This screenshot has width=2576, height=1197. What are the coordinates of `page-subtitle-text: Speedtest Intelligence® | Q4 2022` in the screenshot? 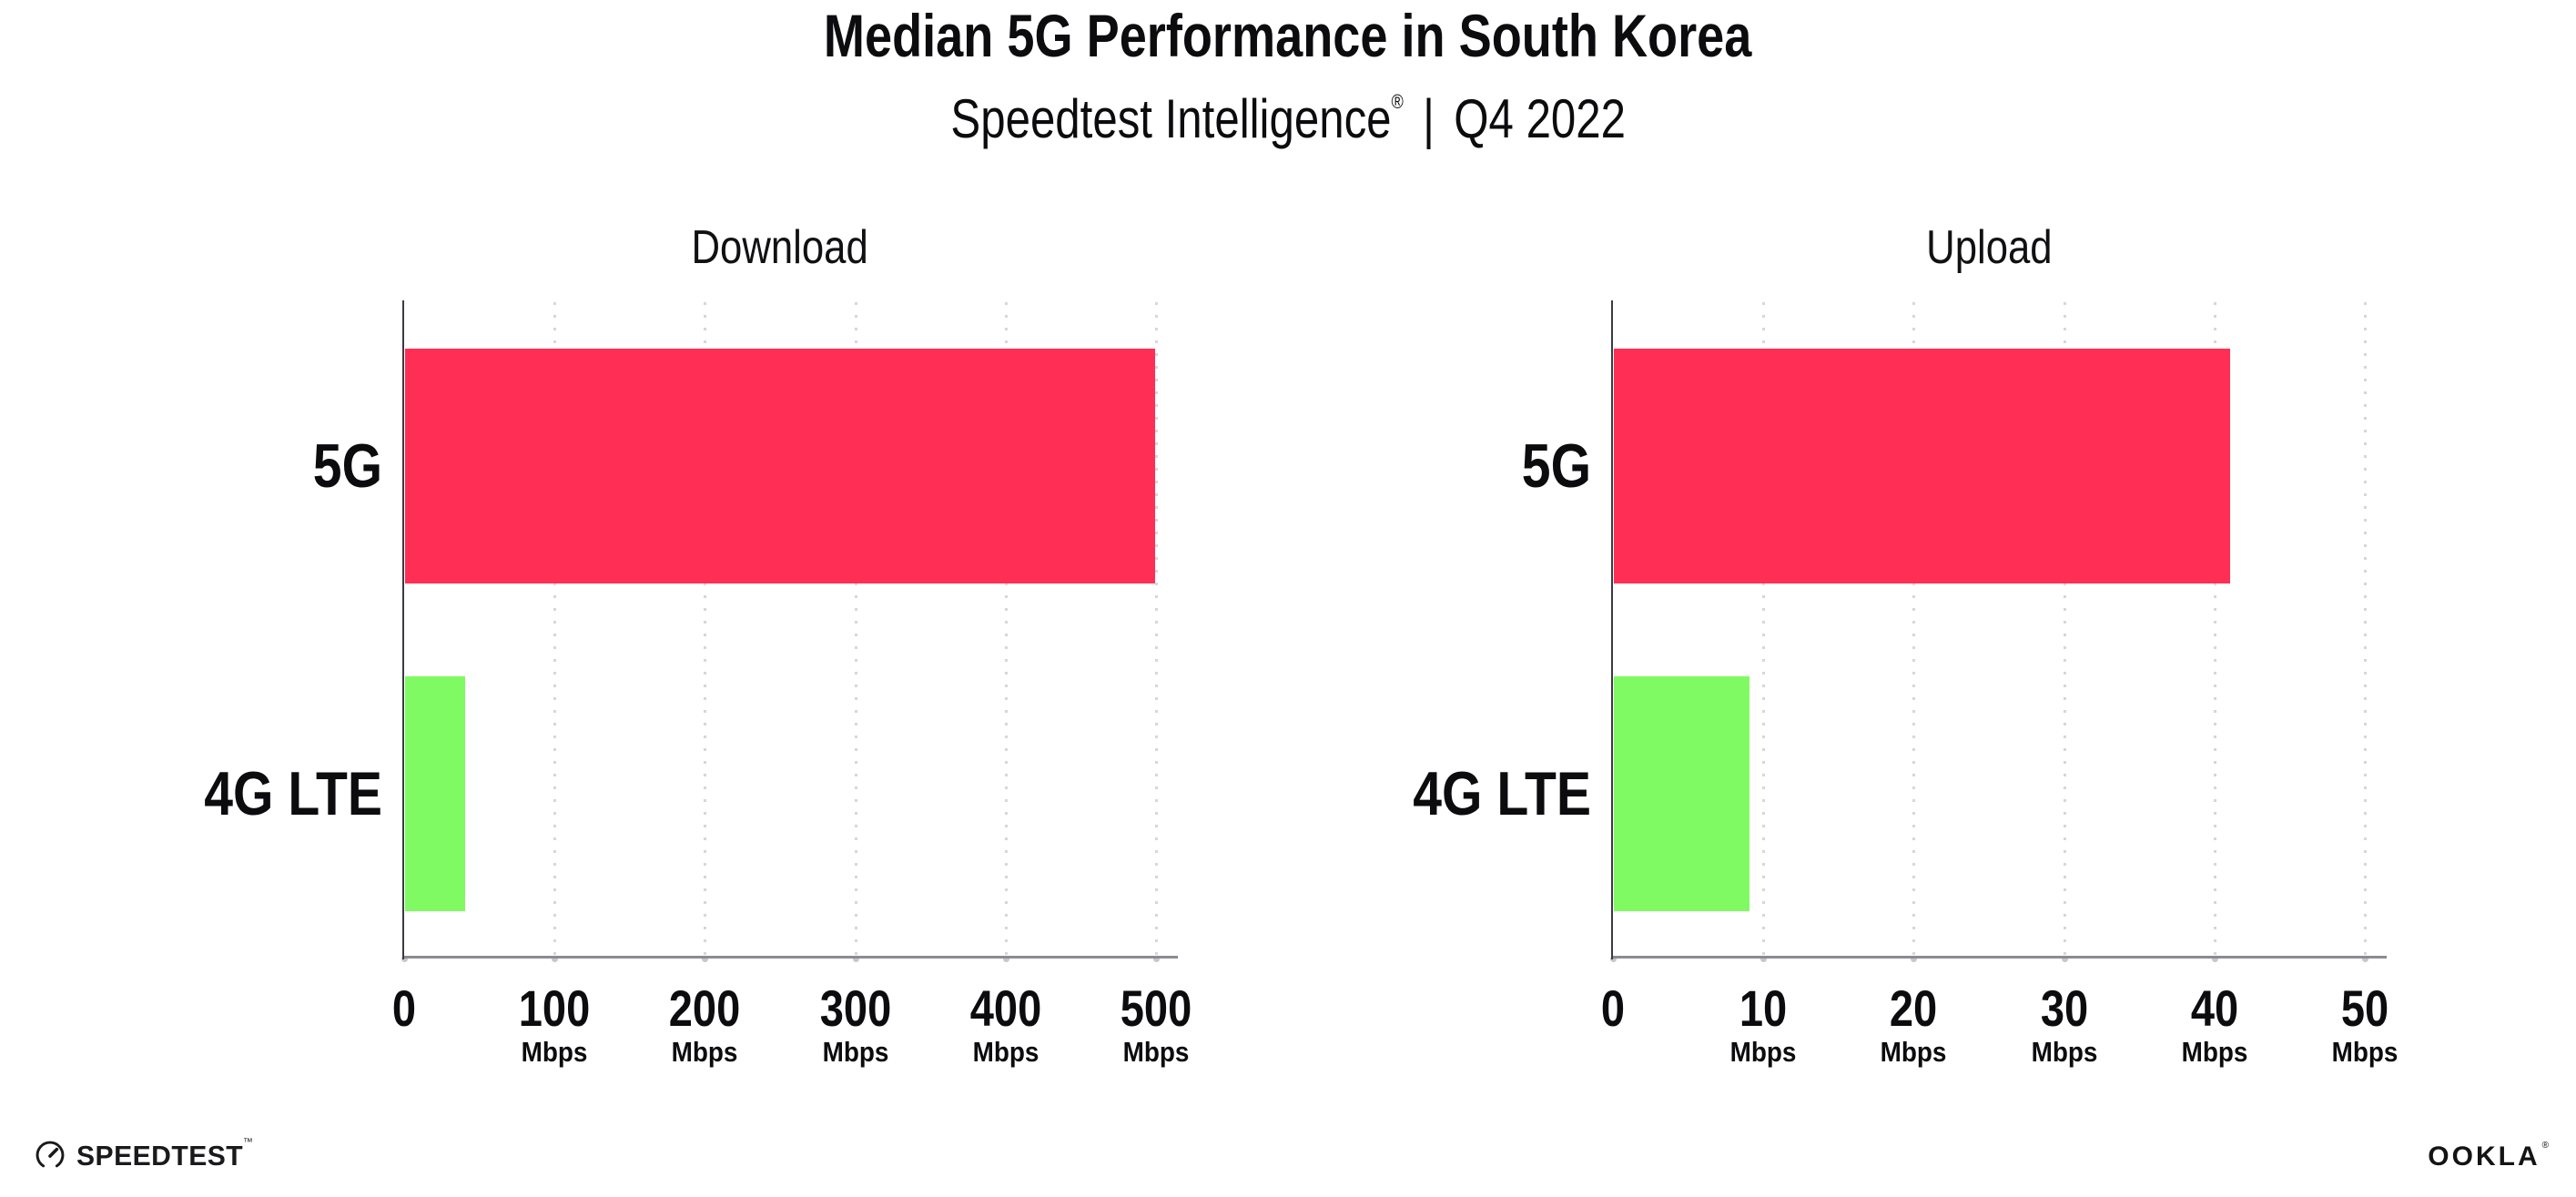 It's located at (1288, 119).